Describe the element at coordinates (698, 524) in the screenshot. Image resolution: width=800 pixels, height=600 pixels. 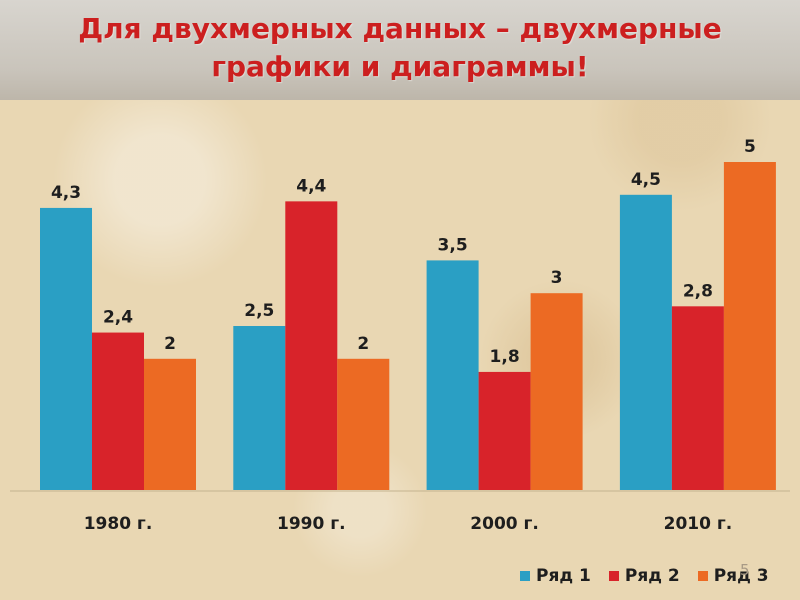
I see `x-tick-label-4: 2010 г.` at that location.